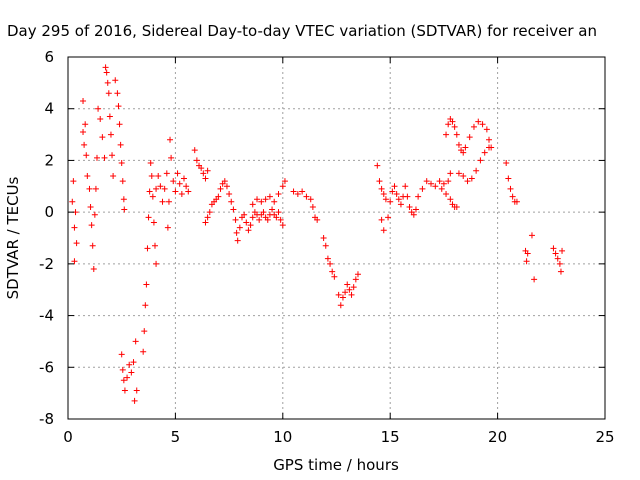 This screenshot has width=640, height=480. I want to click on y-tick-label: -4, so click(46, 316).